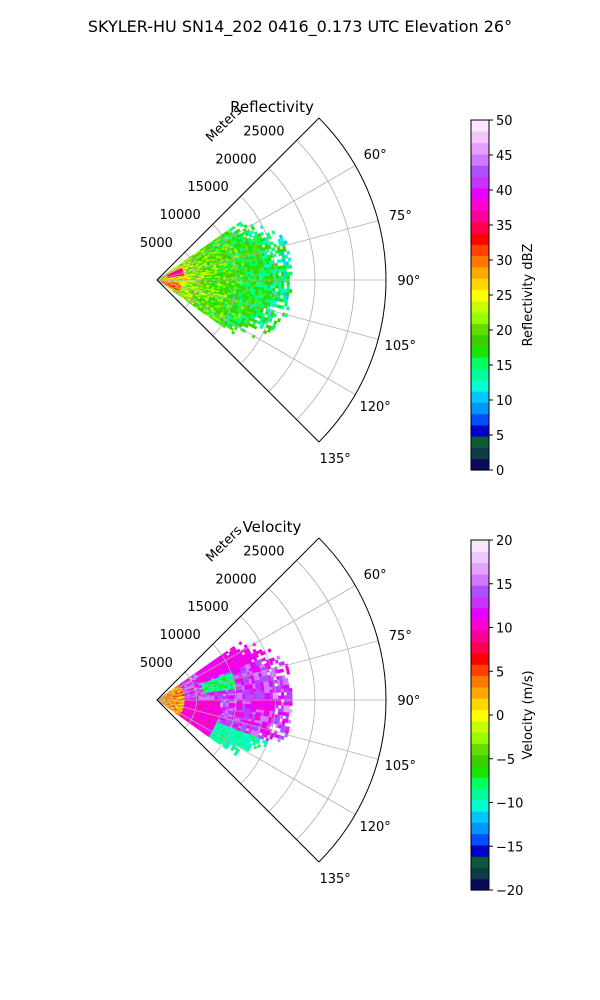 This screenshot has width=600, height=1000. What do you see at coordinates (156, 663) in the screenshot?
I see `range-tick-label: 5000` at bounding box center [156, 663].